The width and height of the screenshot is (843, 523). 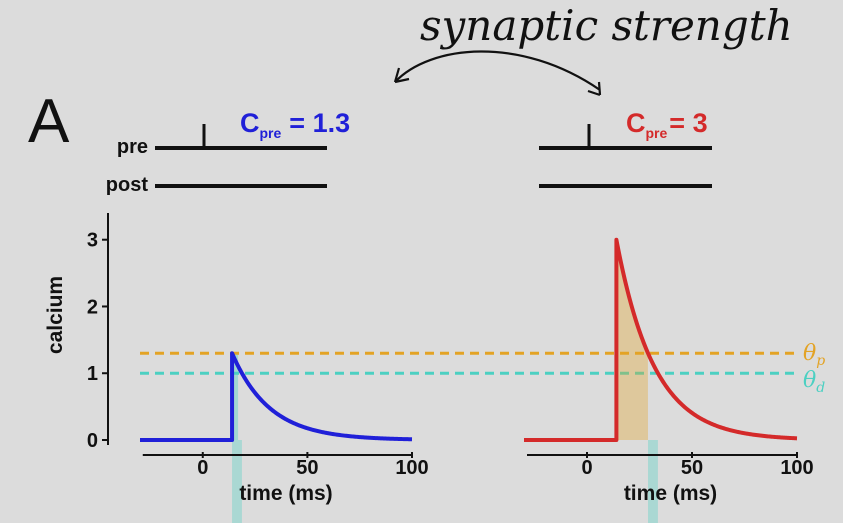 I want to click on c-value: = 1.3, so click(x=319, y=123).